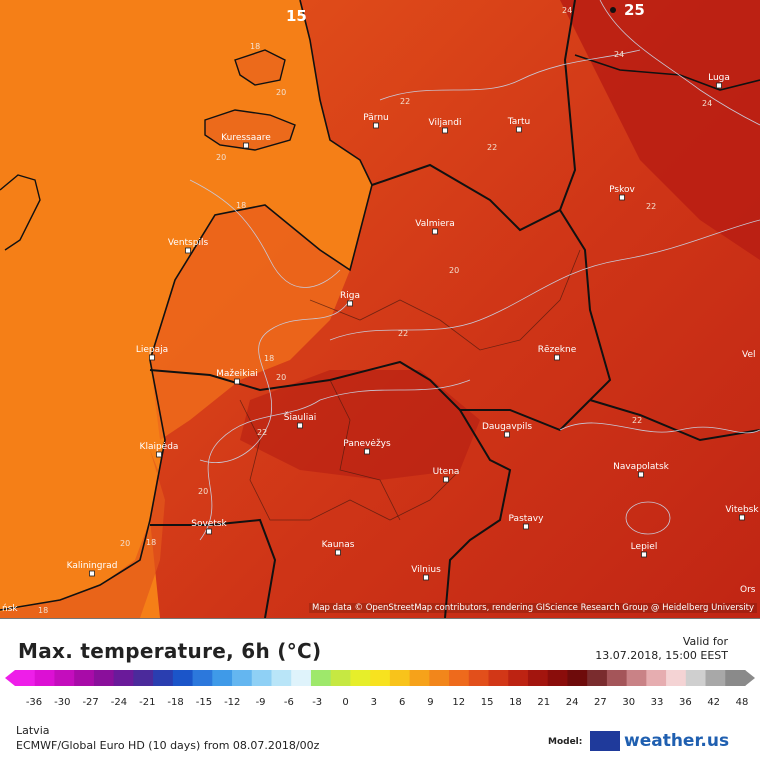 Image resolution: width=760 pixels, height=760 pixels. Describe the element at coordinates (742, 510) in the screenshot. I see `city-label: Vitebsk` at that location.